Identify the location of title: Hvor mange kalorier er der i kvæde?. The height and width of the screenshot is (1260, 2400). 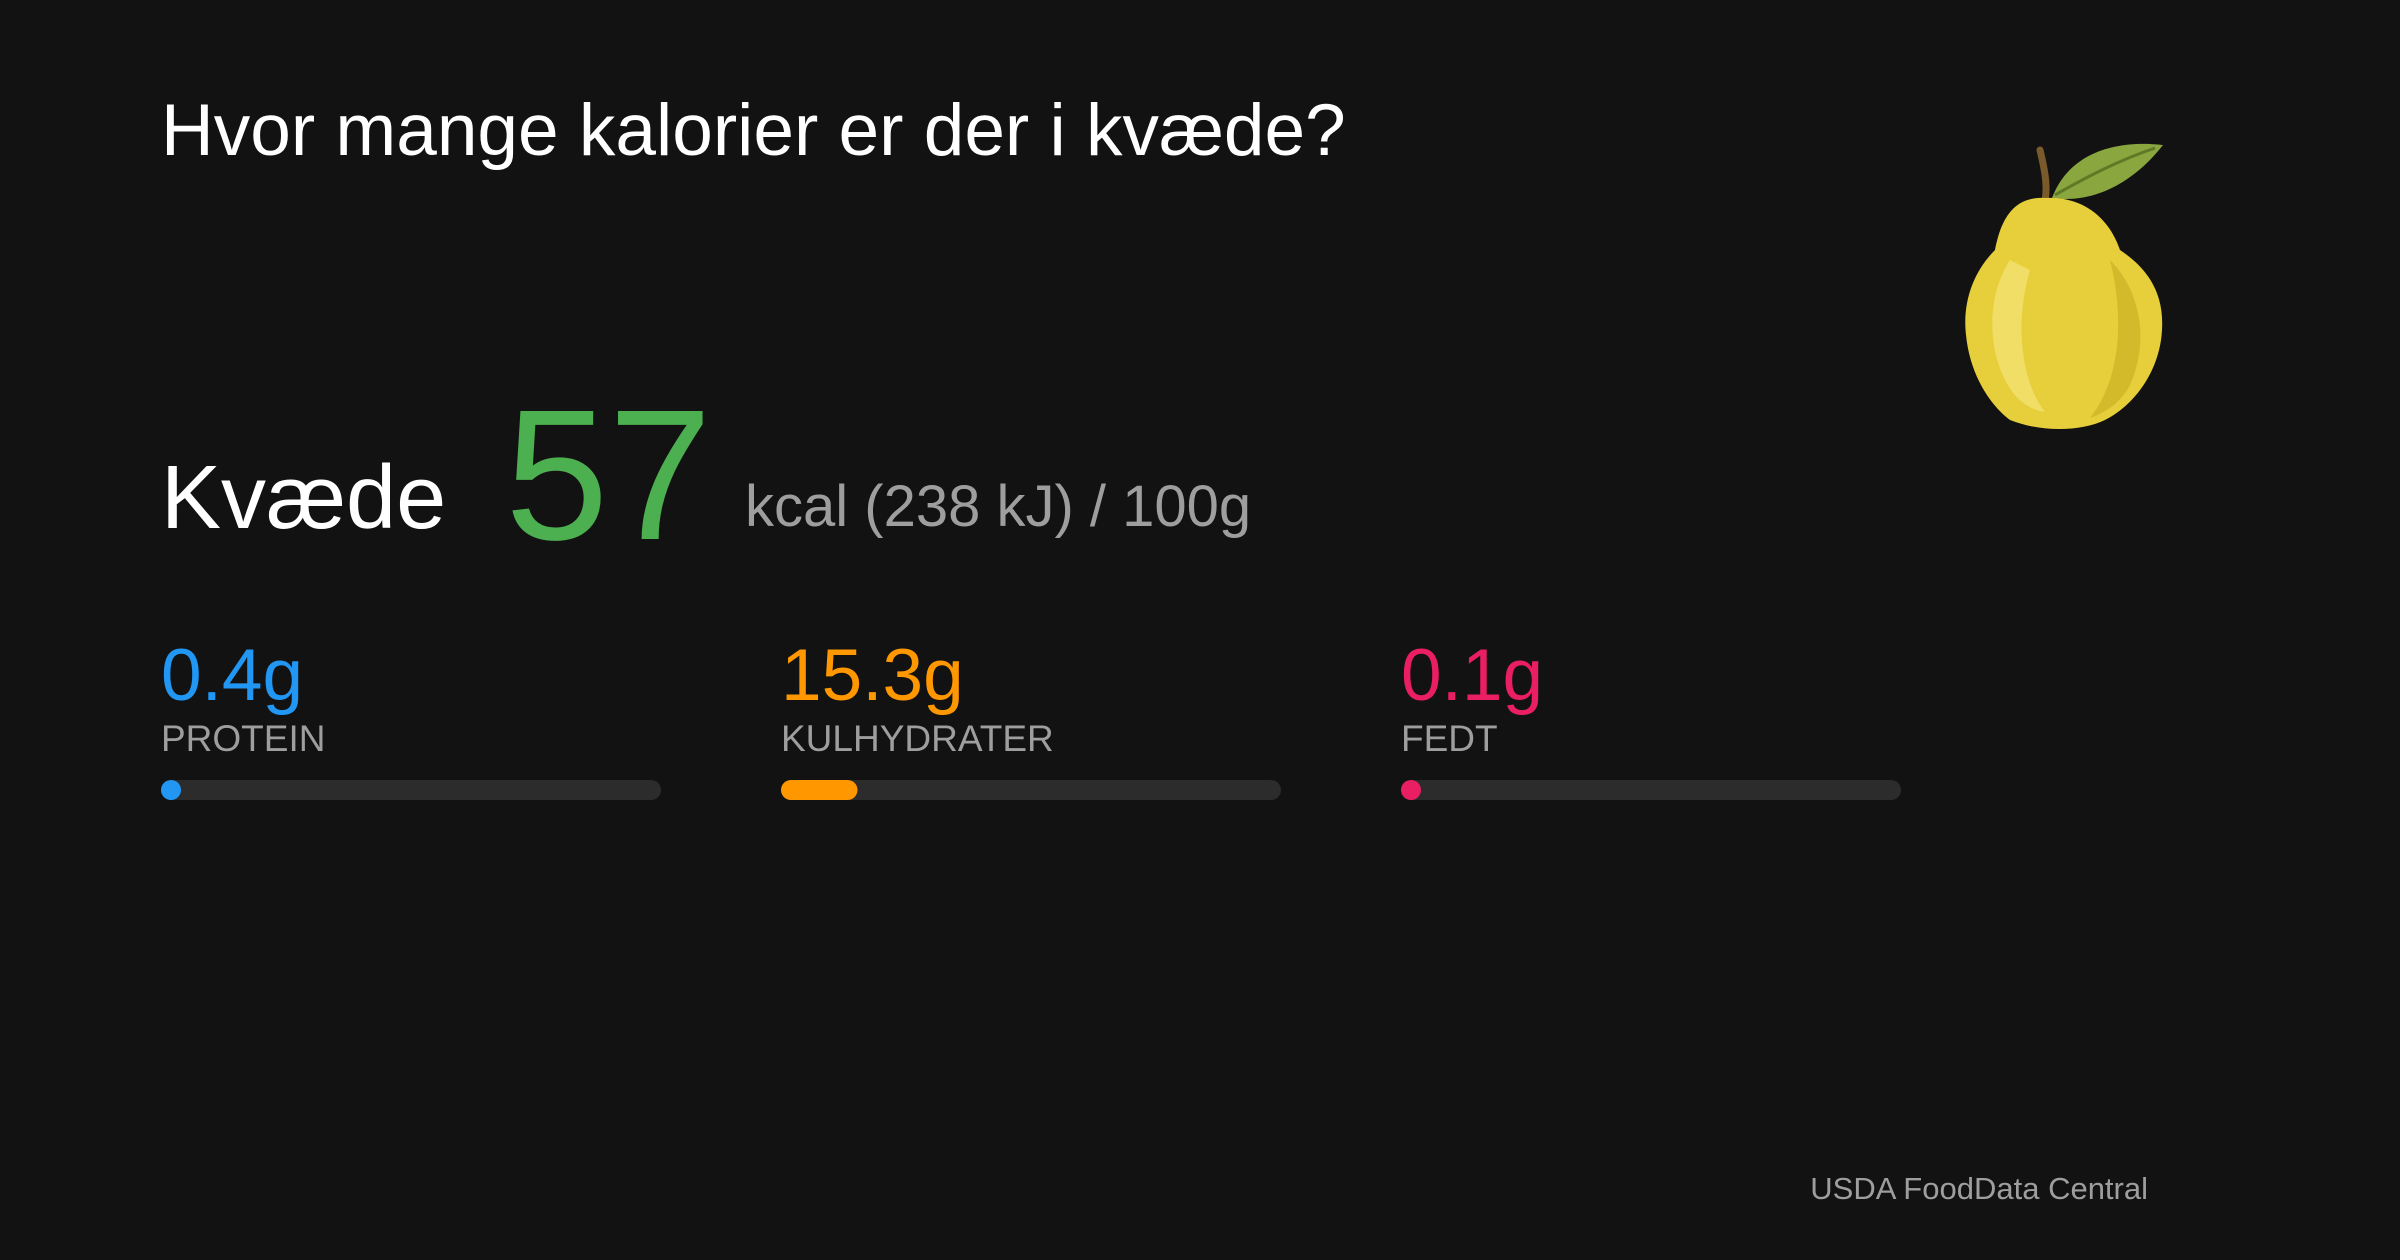
(753, 130).